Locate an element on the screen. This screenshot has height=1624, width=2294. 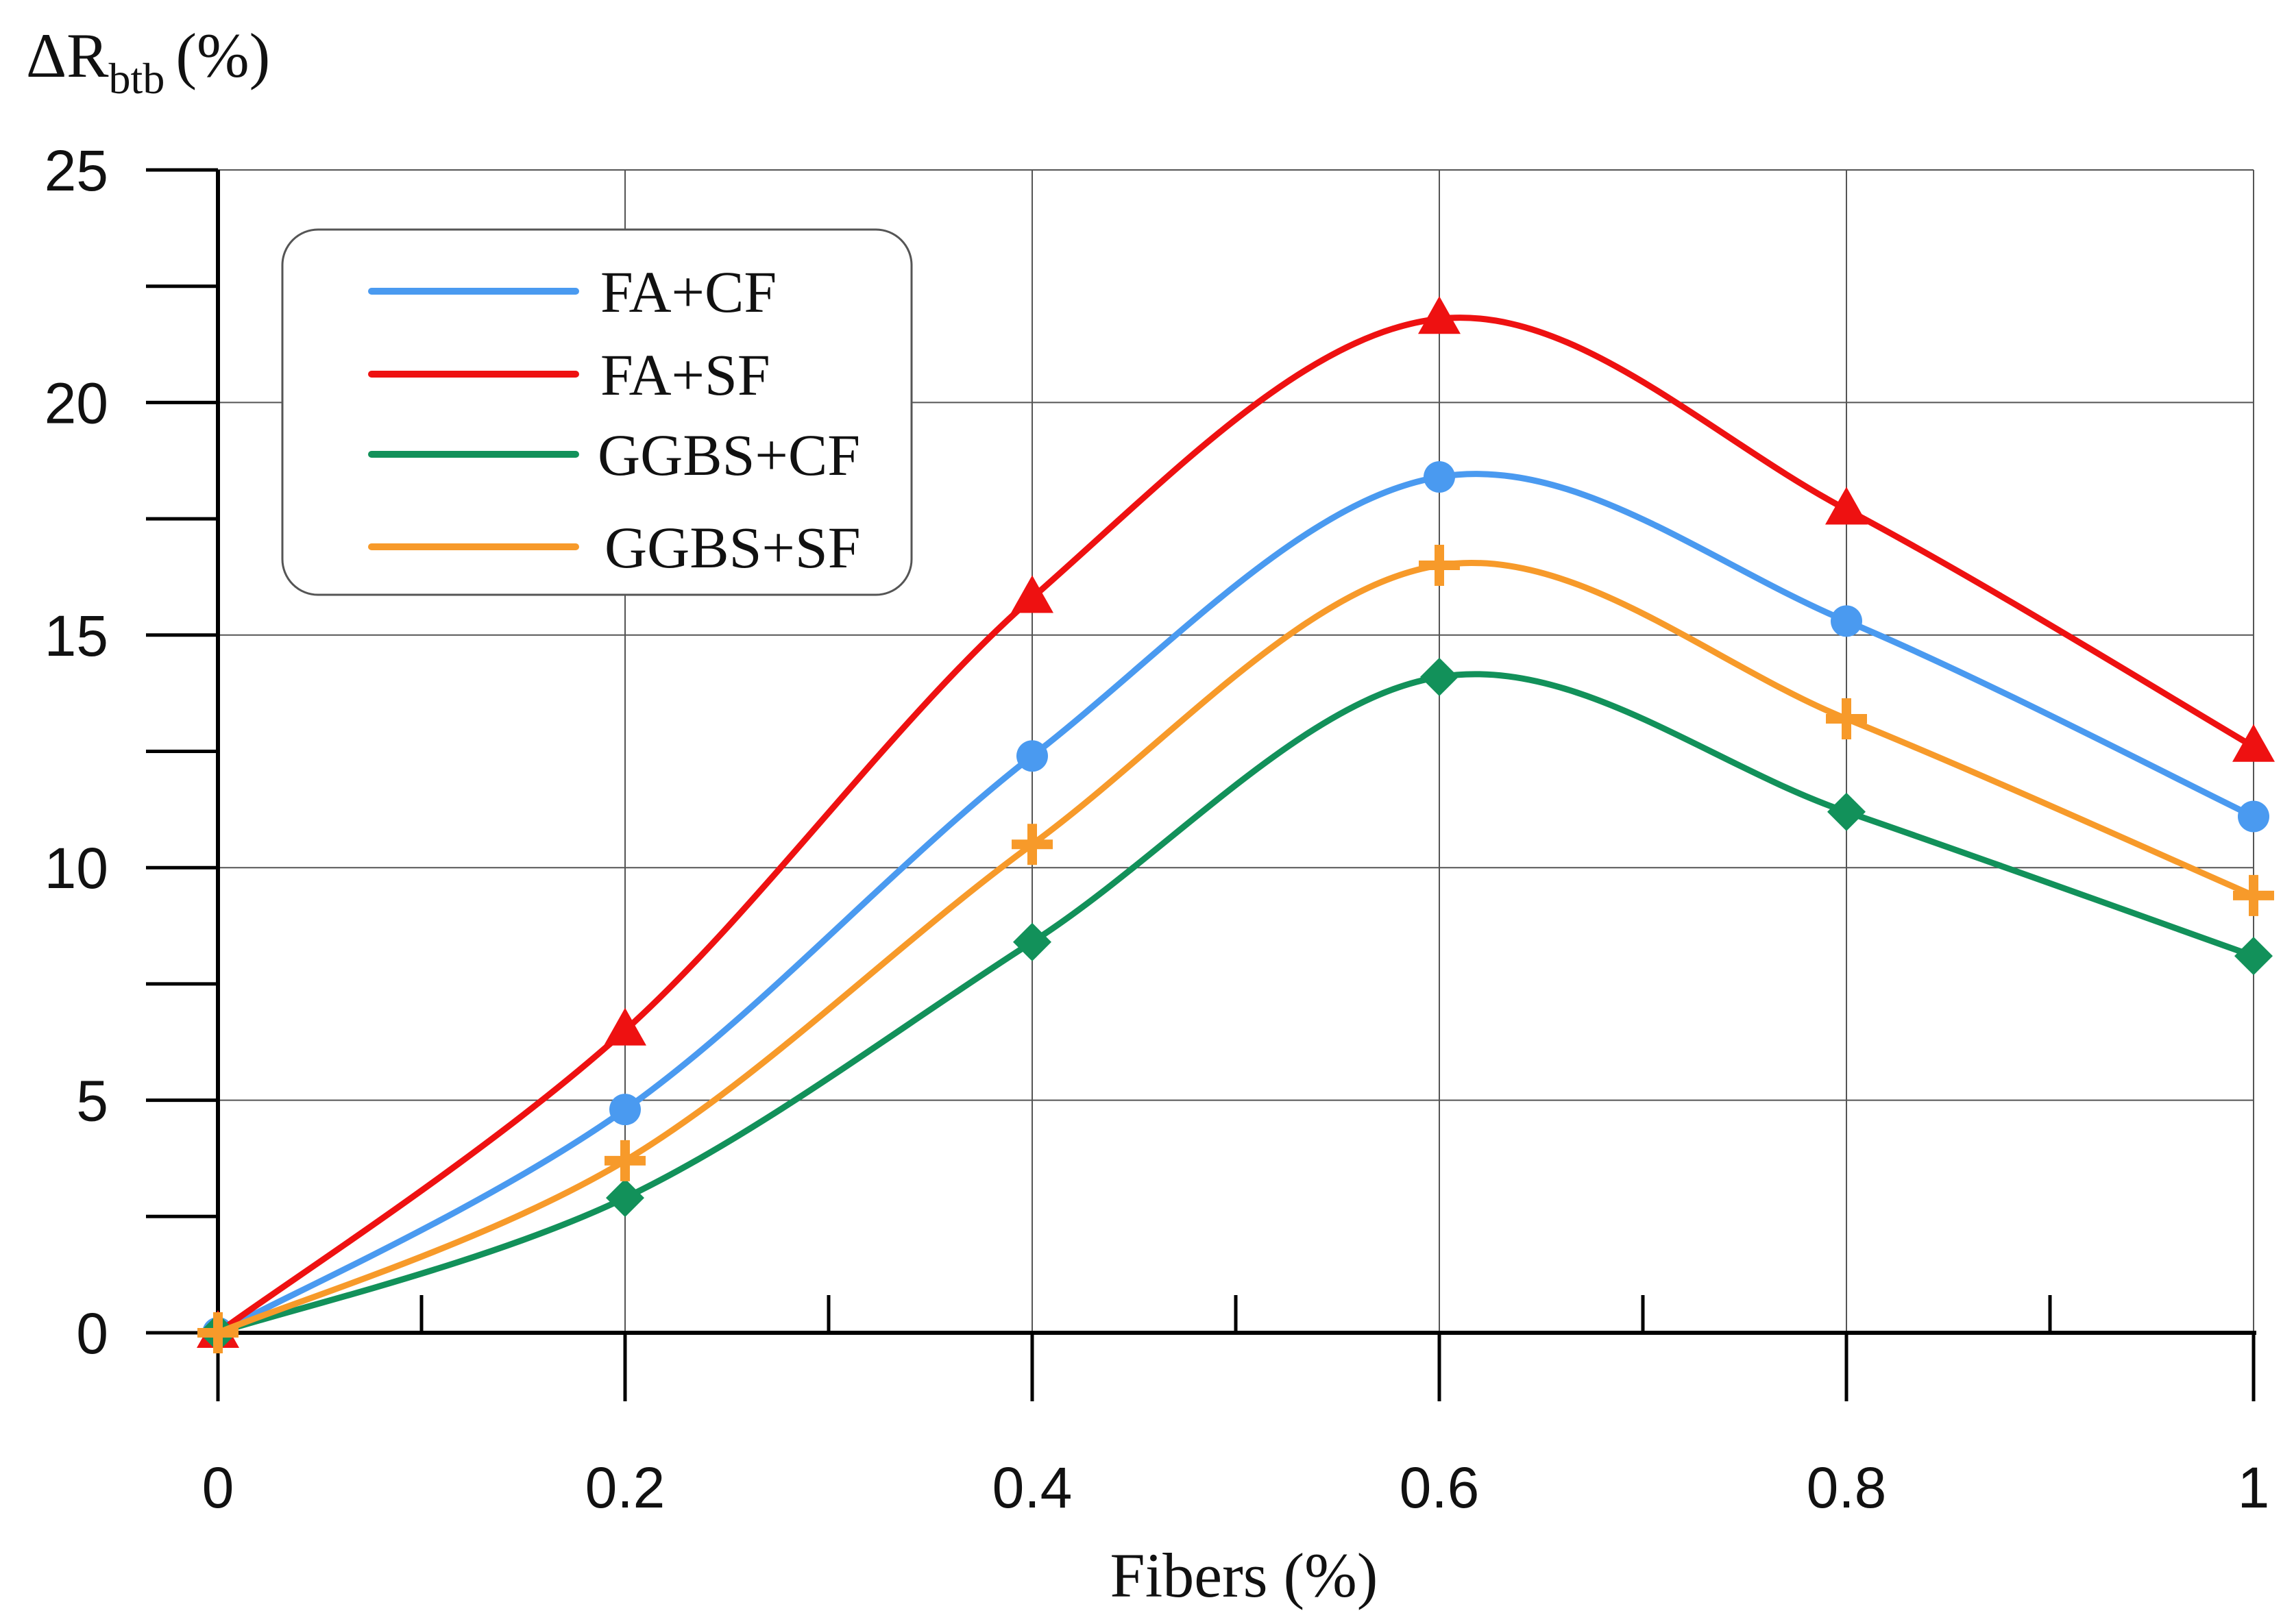
y-axis-unit: (%) is located at coordinates (223, 55).